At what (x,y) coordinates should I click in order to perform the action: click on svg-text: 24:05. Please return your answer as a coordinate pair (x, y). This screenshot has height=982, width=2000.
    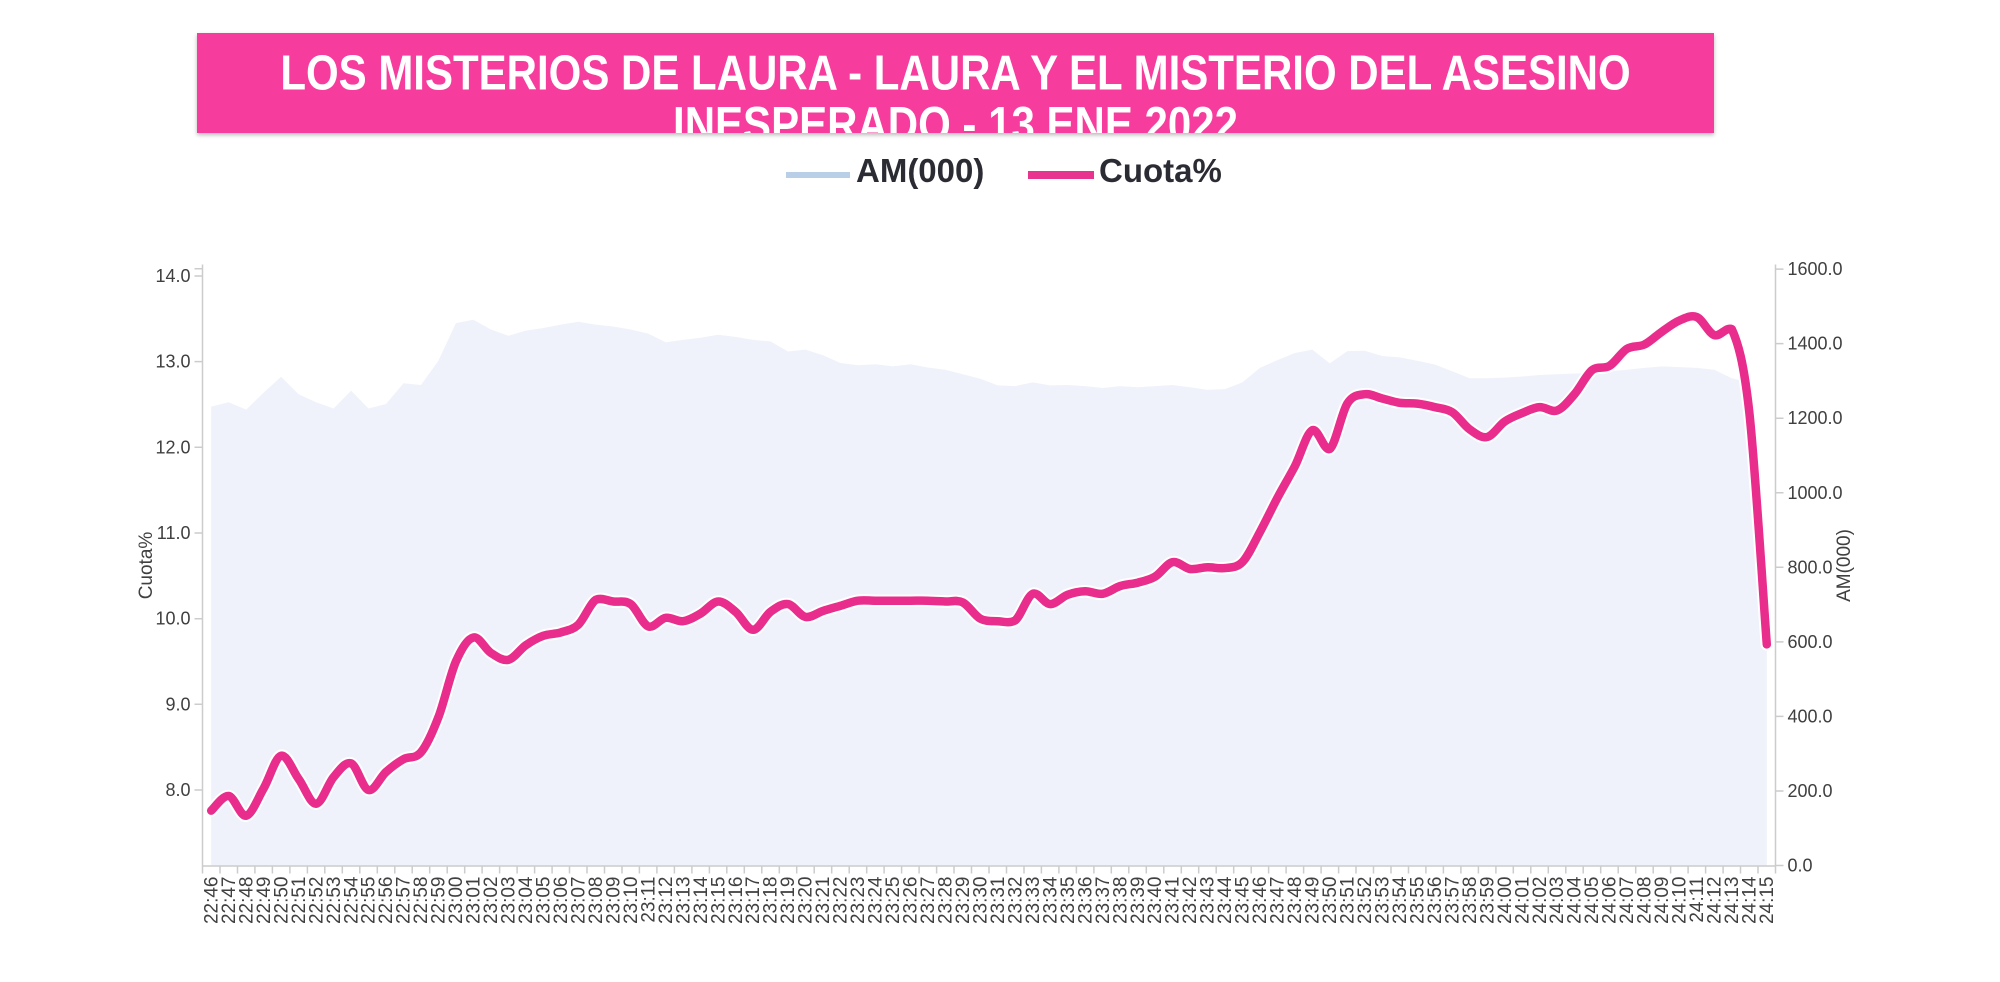
    Looking at the image, I should click on (1592, 901).